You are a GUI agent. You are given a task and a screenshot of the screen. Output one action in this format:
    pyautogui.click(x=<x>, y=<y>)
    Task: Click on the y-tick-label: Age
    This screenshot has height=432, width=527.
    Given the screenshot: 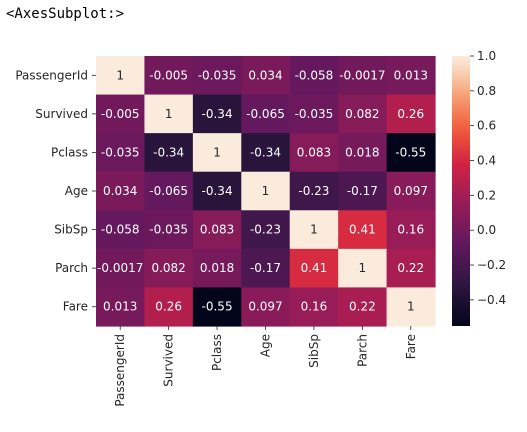 What is the action you would take?
    pyautogui.click(x=76, y=191)
    